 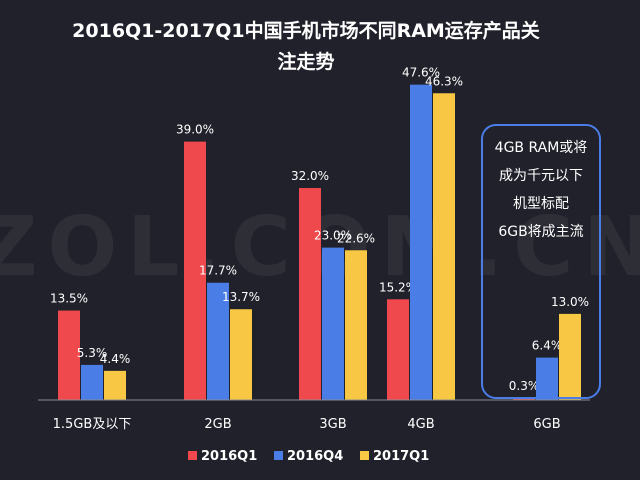 What do you see at coordinates (218, 271) in the screenshot?
I see `value-label-2016q4-1: 17.7%` at bounding box center [218, 271].